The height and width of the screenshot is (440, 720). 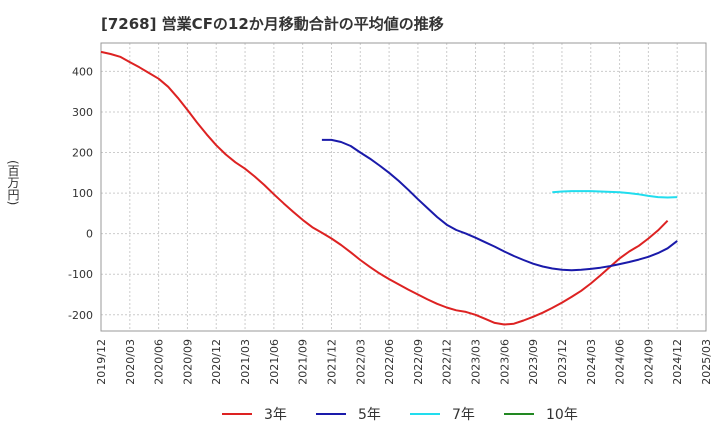 What do you see at coordinates (159, 362) in the screenshot?
I see `x-tick-label: 2020/06` at bounding box center [159, 362].